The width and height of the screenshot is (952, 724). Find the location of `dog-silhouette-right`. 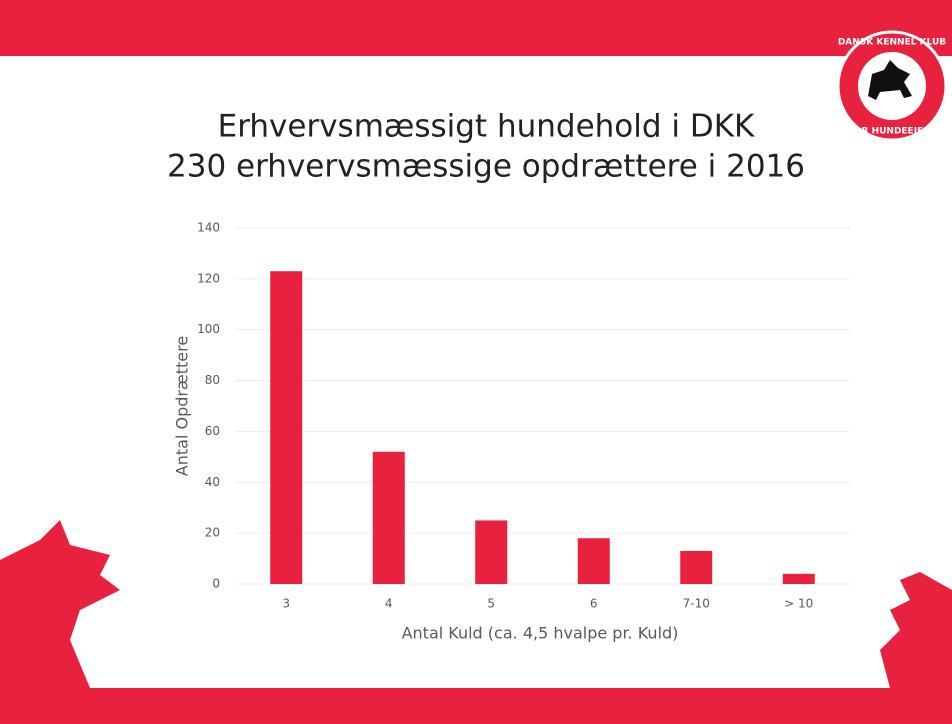

dog-silhouette-right is located at coordinates (916, 630).